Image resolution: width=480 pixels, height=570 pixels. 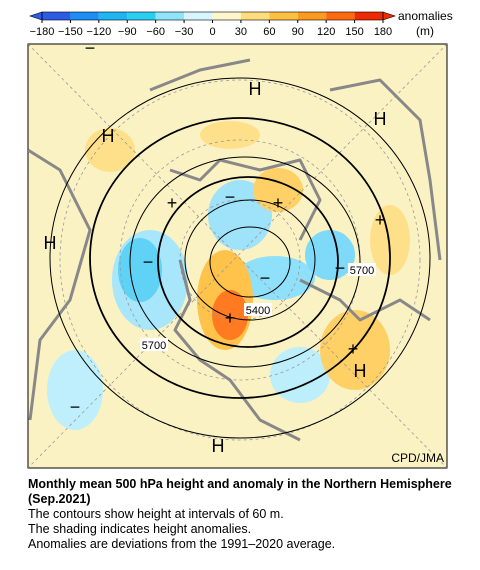 I want to click on colorbar-tick-label: 120, so click(x=326, y=32).